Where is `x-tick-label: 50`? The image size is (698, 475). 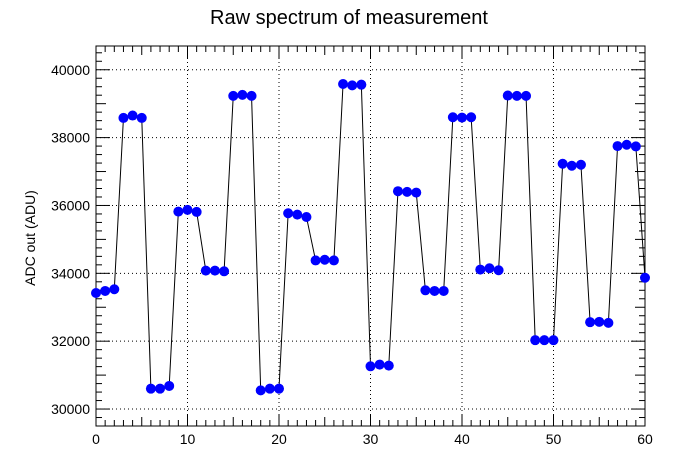 x-tick-label: 50 is located at coordinates (554, 439).